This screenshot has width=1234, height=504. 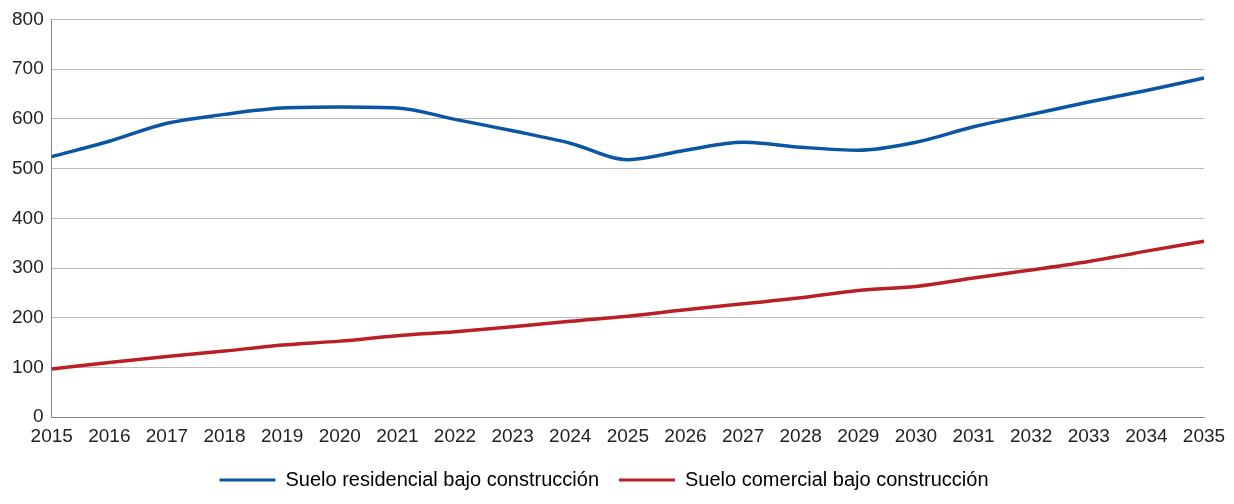 I want to click on x-tick-label: 2018, so click(x=224, y=435).